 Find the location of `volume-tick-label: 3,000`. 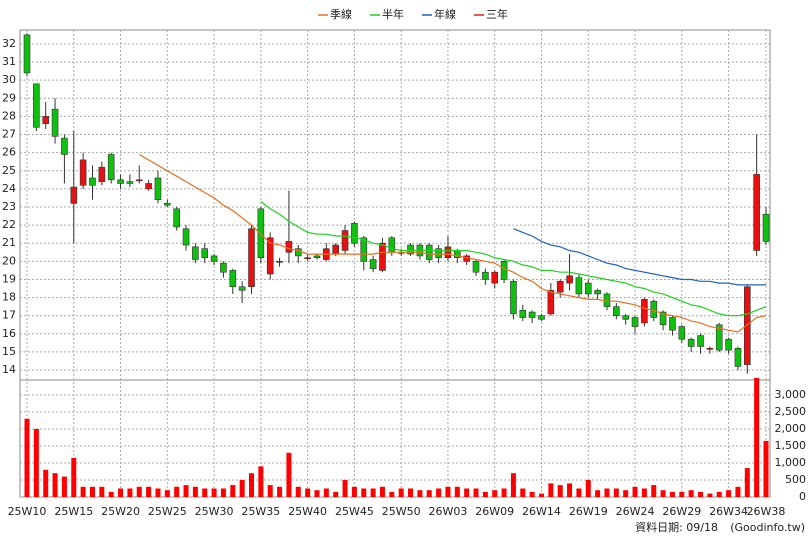

volume-tick-label: 3,000 is located at coordinates (791, 394).